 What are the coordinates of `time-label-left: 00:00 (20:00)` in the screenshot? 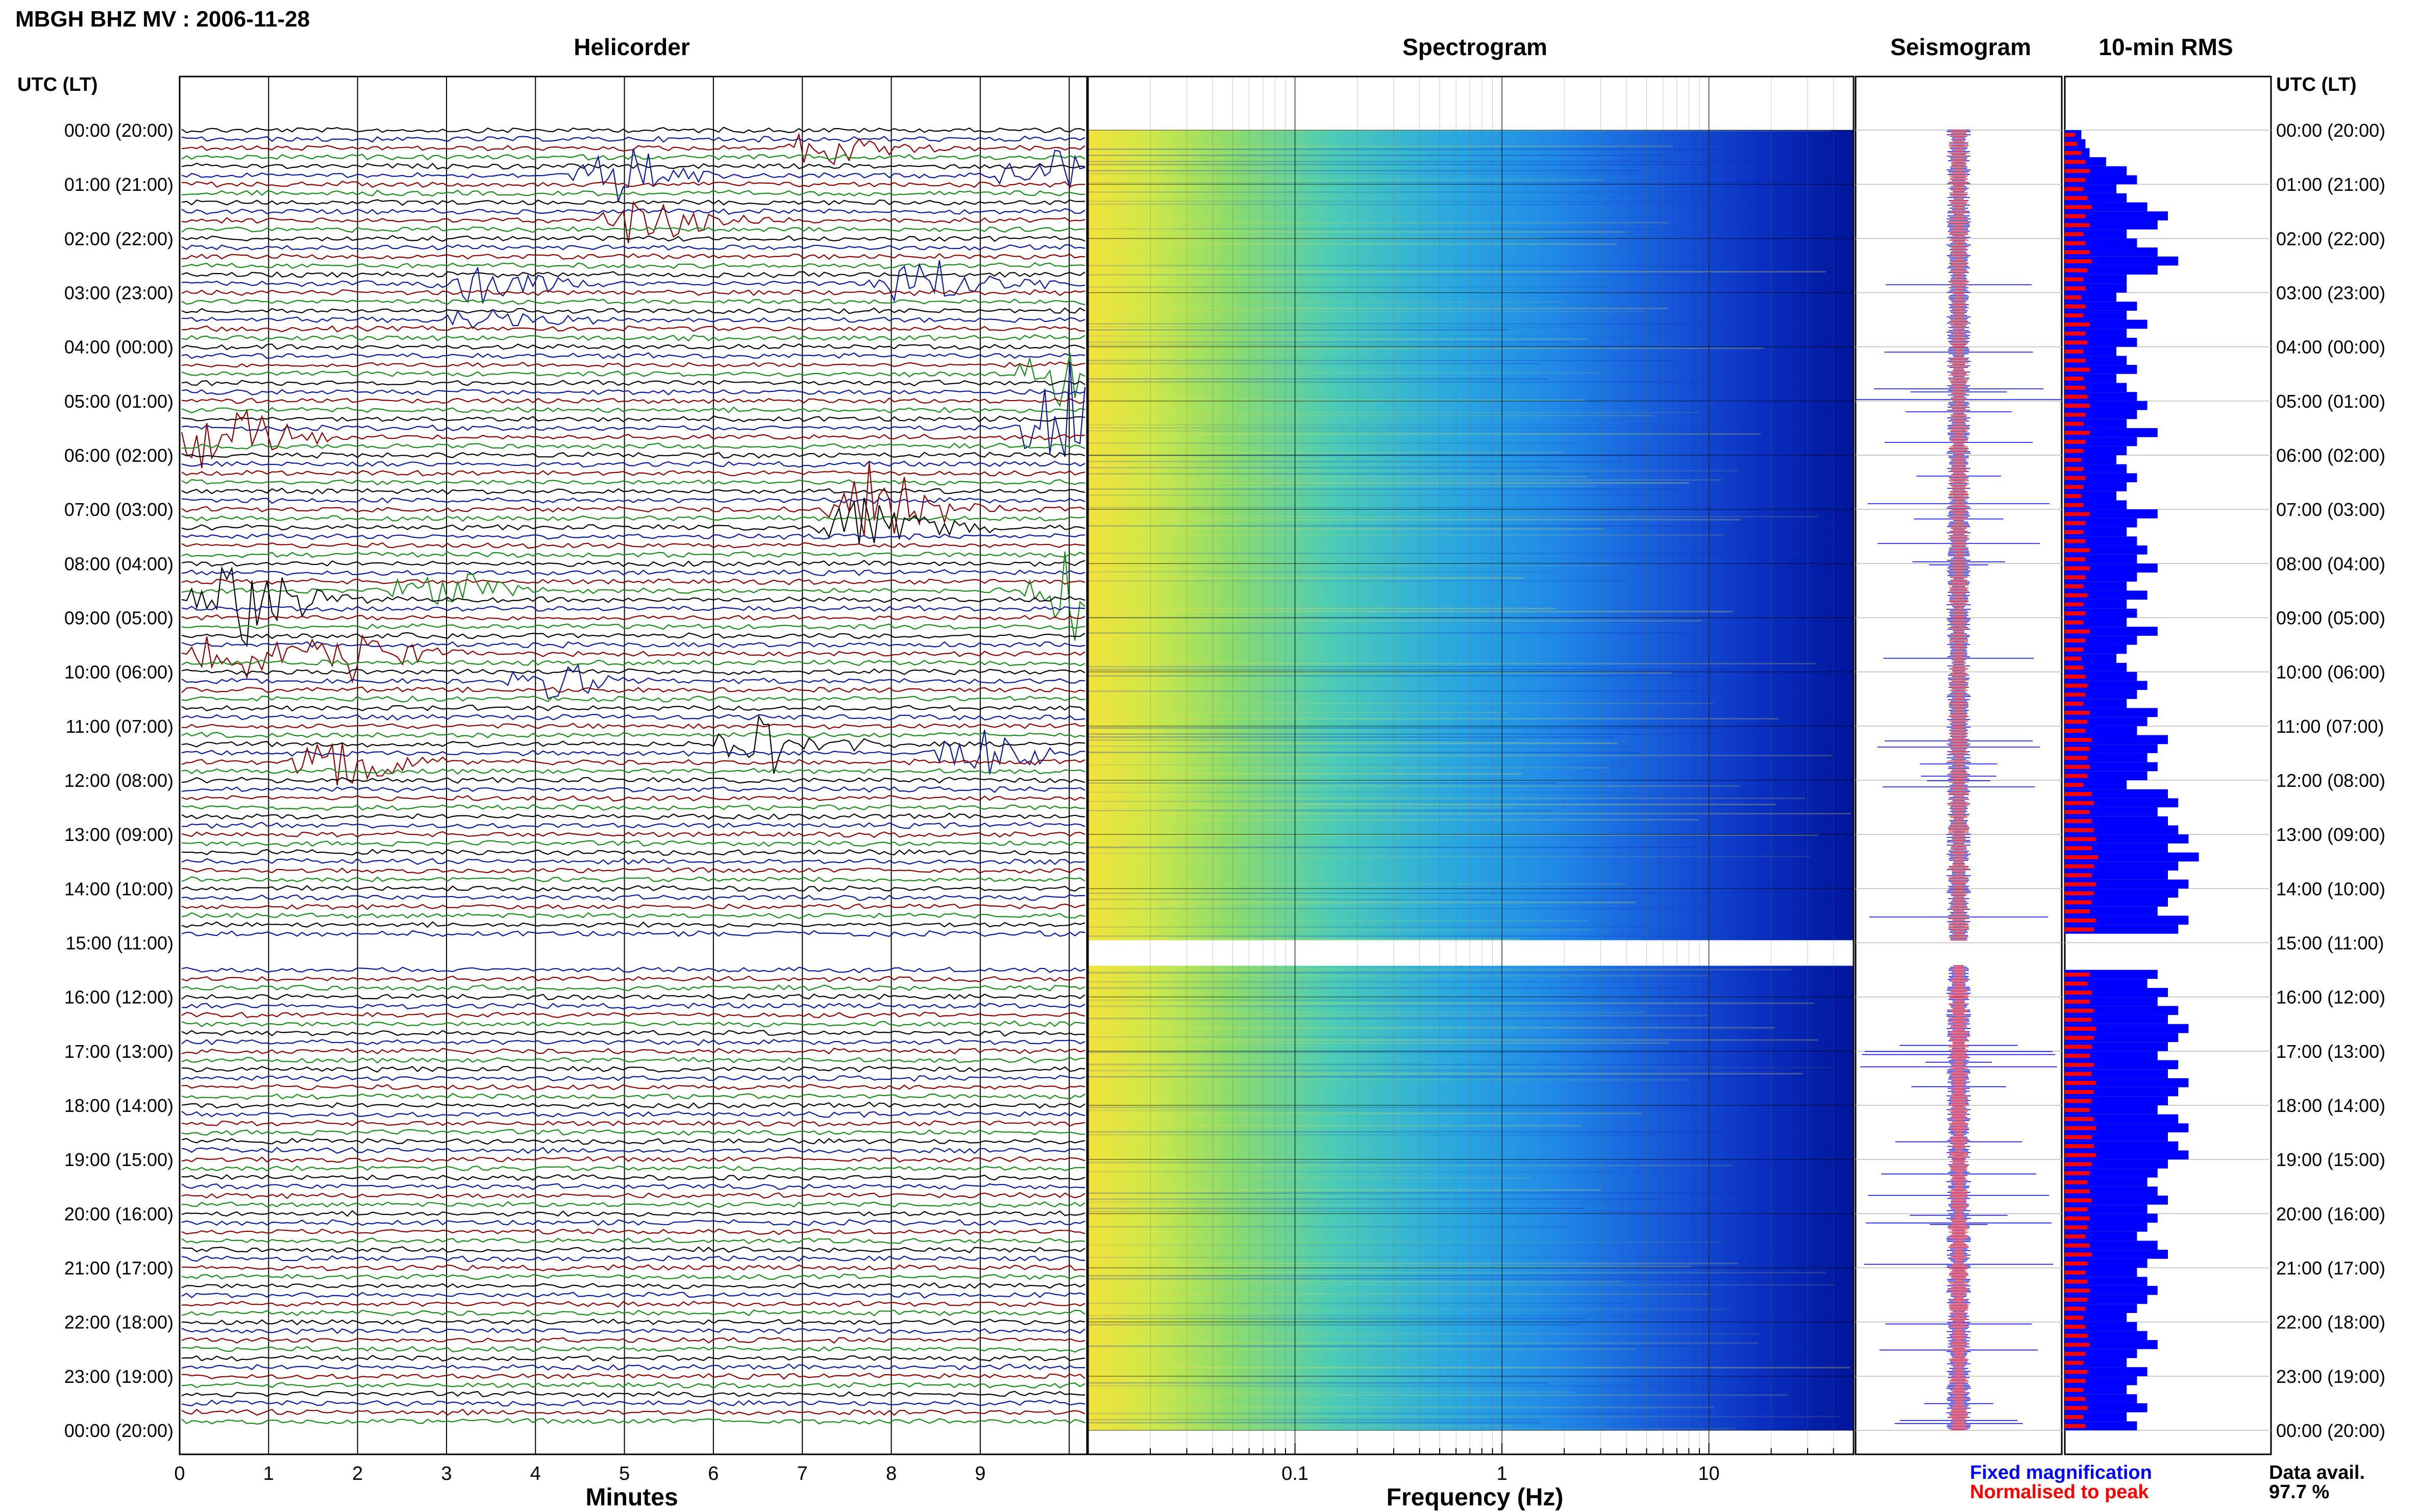 It's located at (119, 130).